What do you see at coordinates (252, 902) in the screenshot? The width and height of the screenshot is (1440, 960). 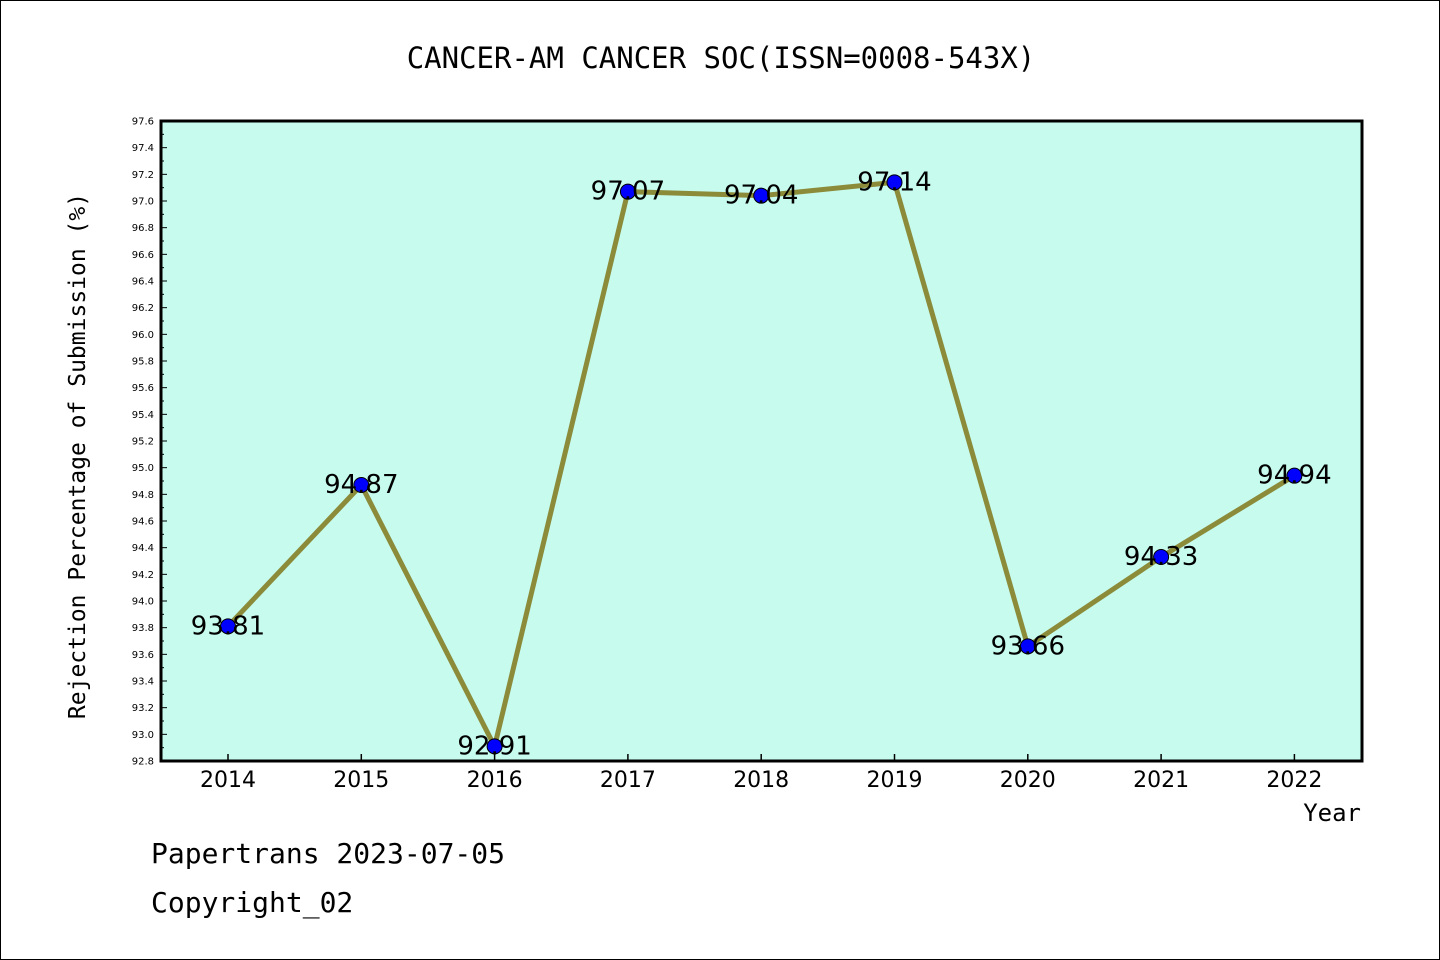 I see `footer-copyright-text: Copyright_02` at bounding box center [252, 902].